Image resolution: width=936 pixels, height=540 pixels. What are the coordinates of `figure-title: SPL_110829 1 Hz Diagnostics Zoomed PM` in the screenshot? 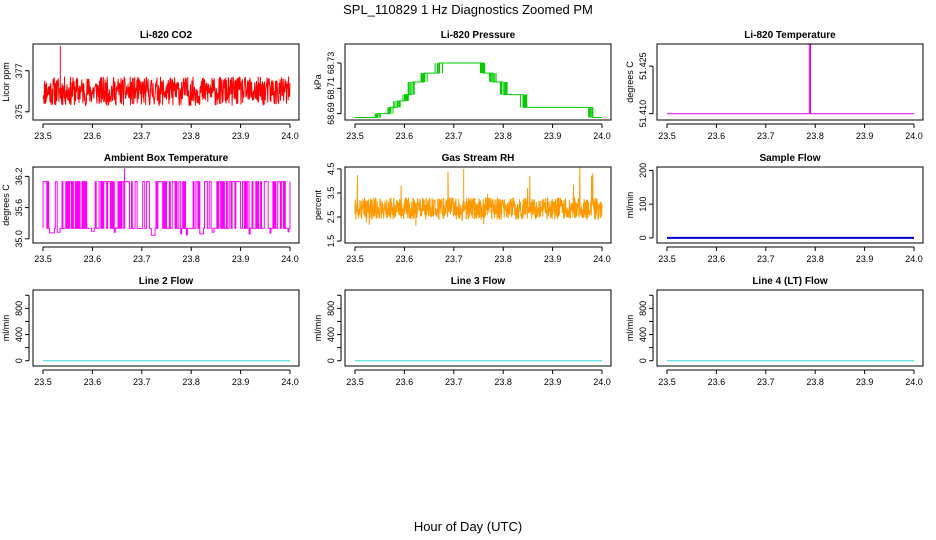 It's located at (468, 9).